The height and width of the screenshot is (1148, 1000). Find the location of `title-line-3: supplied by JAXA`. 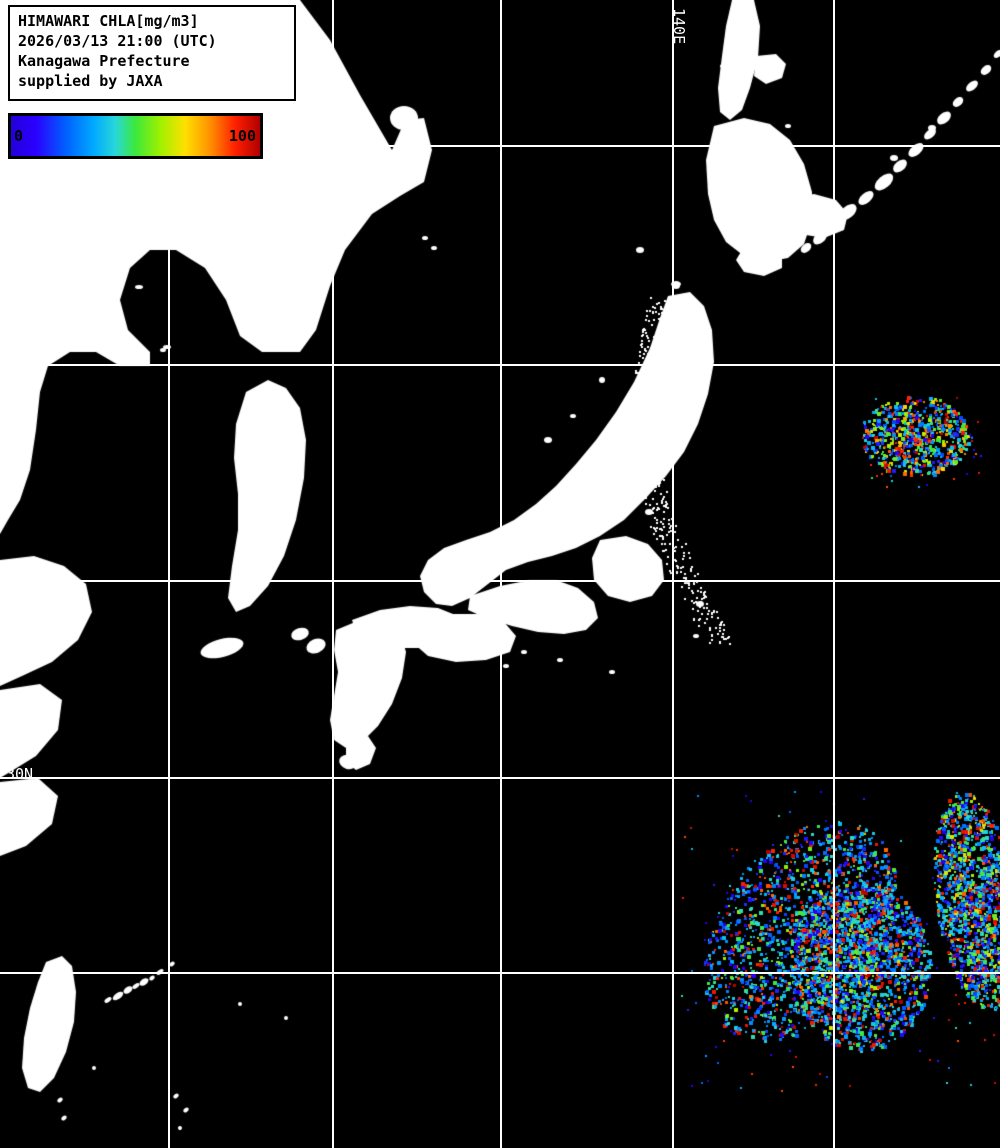

title-line-3: supplied by JAXA is located at coordinates (90, 81).